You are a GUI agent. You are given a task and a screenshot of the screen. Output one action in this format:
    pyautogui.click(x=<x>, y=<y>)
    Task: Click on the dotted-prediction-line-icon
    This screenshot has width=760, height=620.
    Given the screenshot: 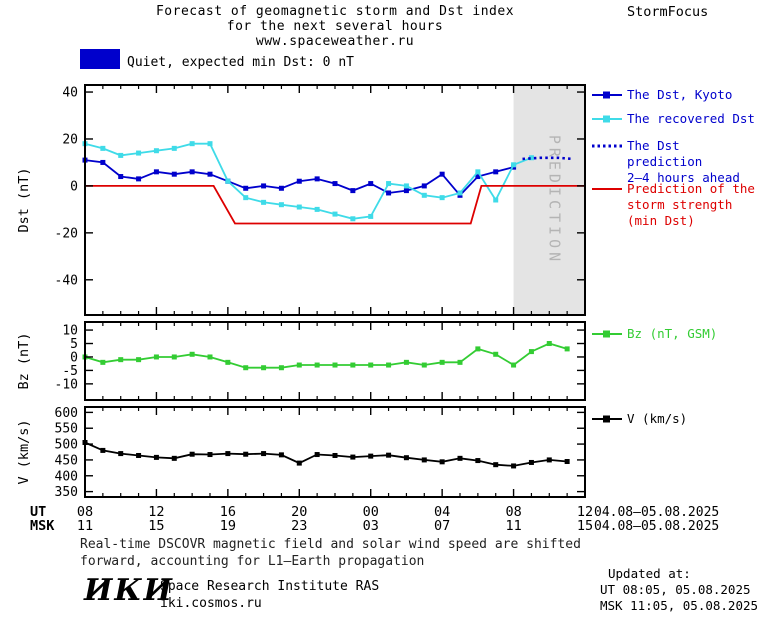 What is the action you would take?
    pyautogui.click(x=607, y=146)
    